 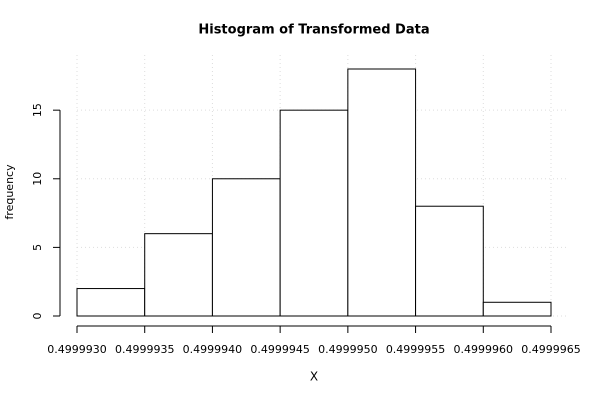 What do you see at coordinates (280, 349) in the screenshot?
I see `x-tick-label: 0.4999945` at bounding box center [280, 349].